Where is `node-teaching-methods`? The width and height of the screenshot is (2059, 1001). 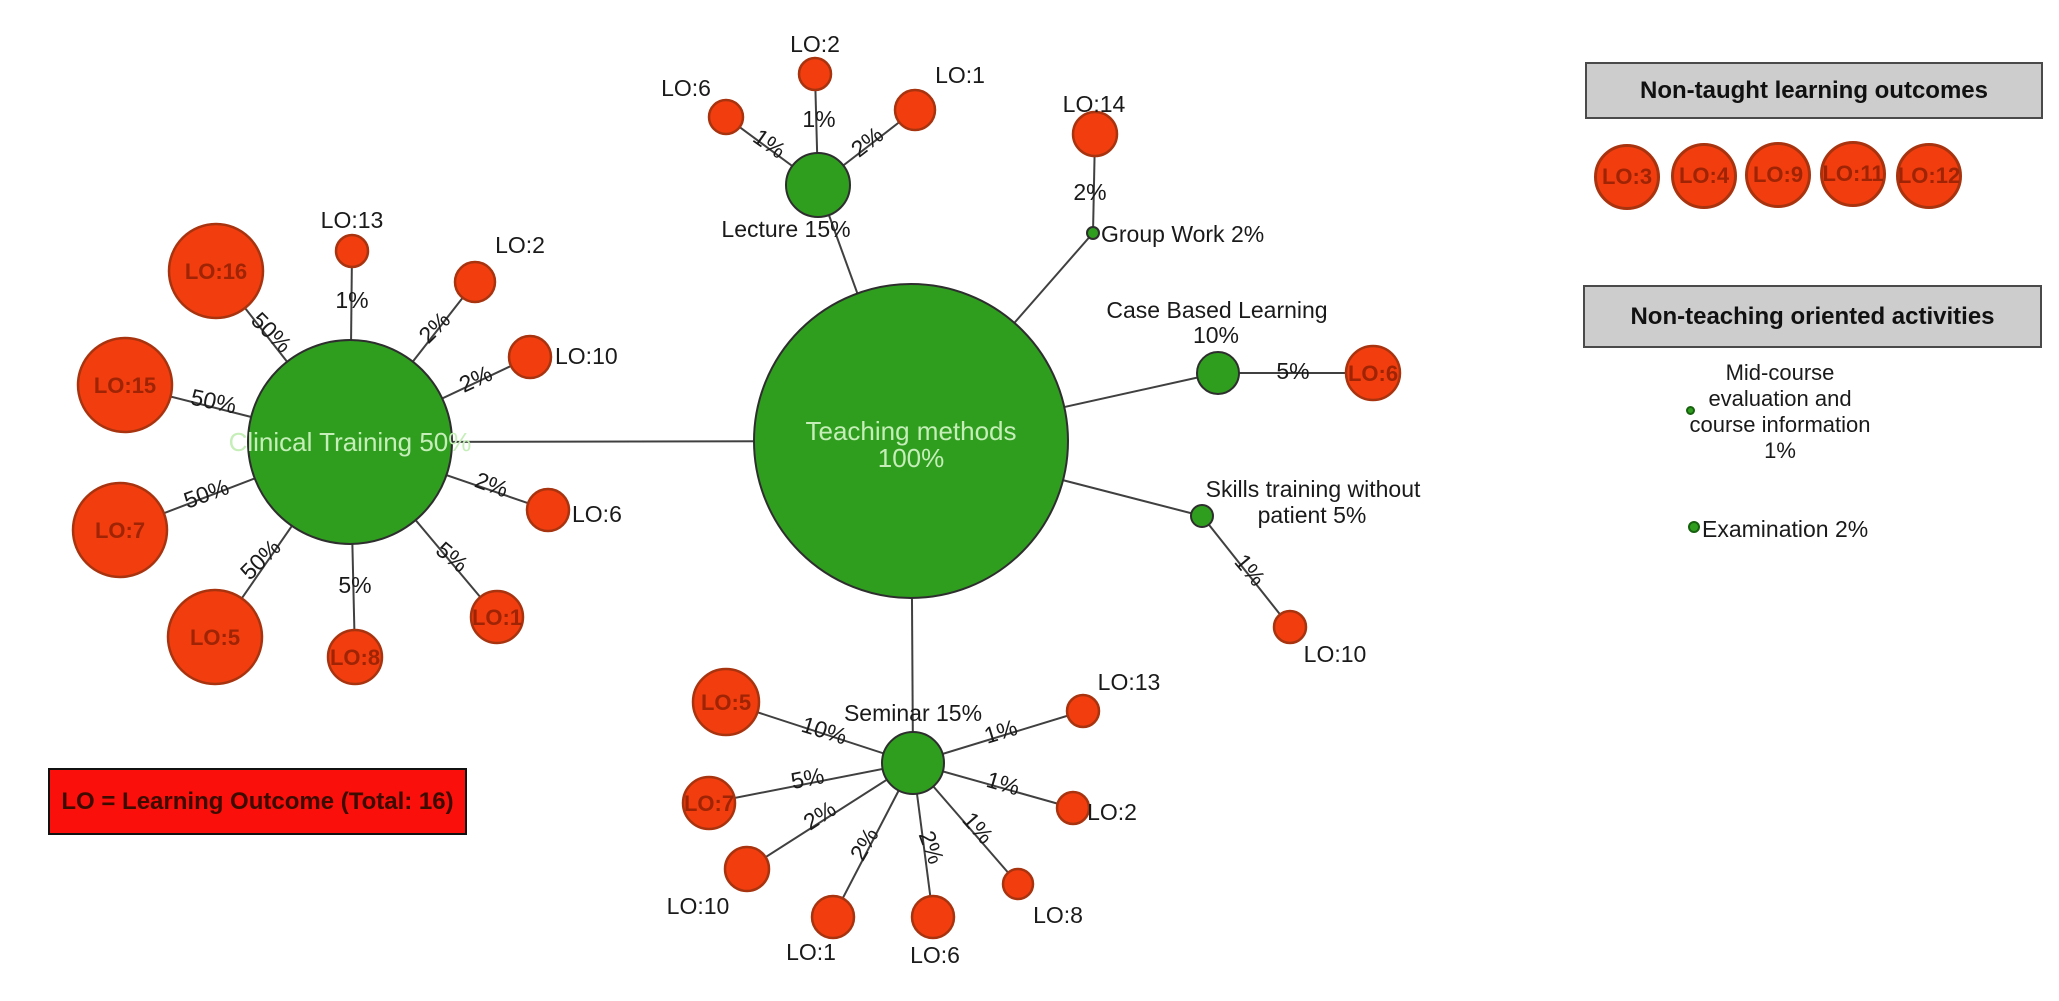 node-teaching-methods is located at coordinates (911, 441).